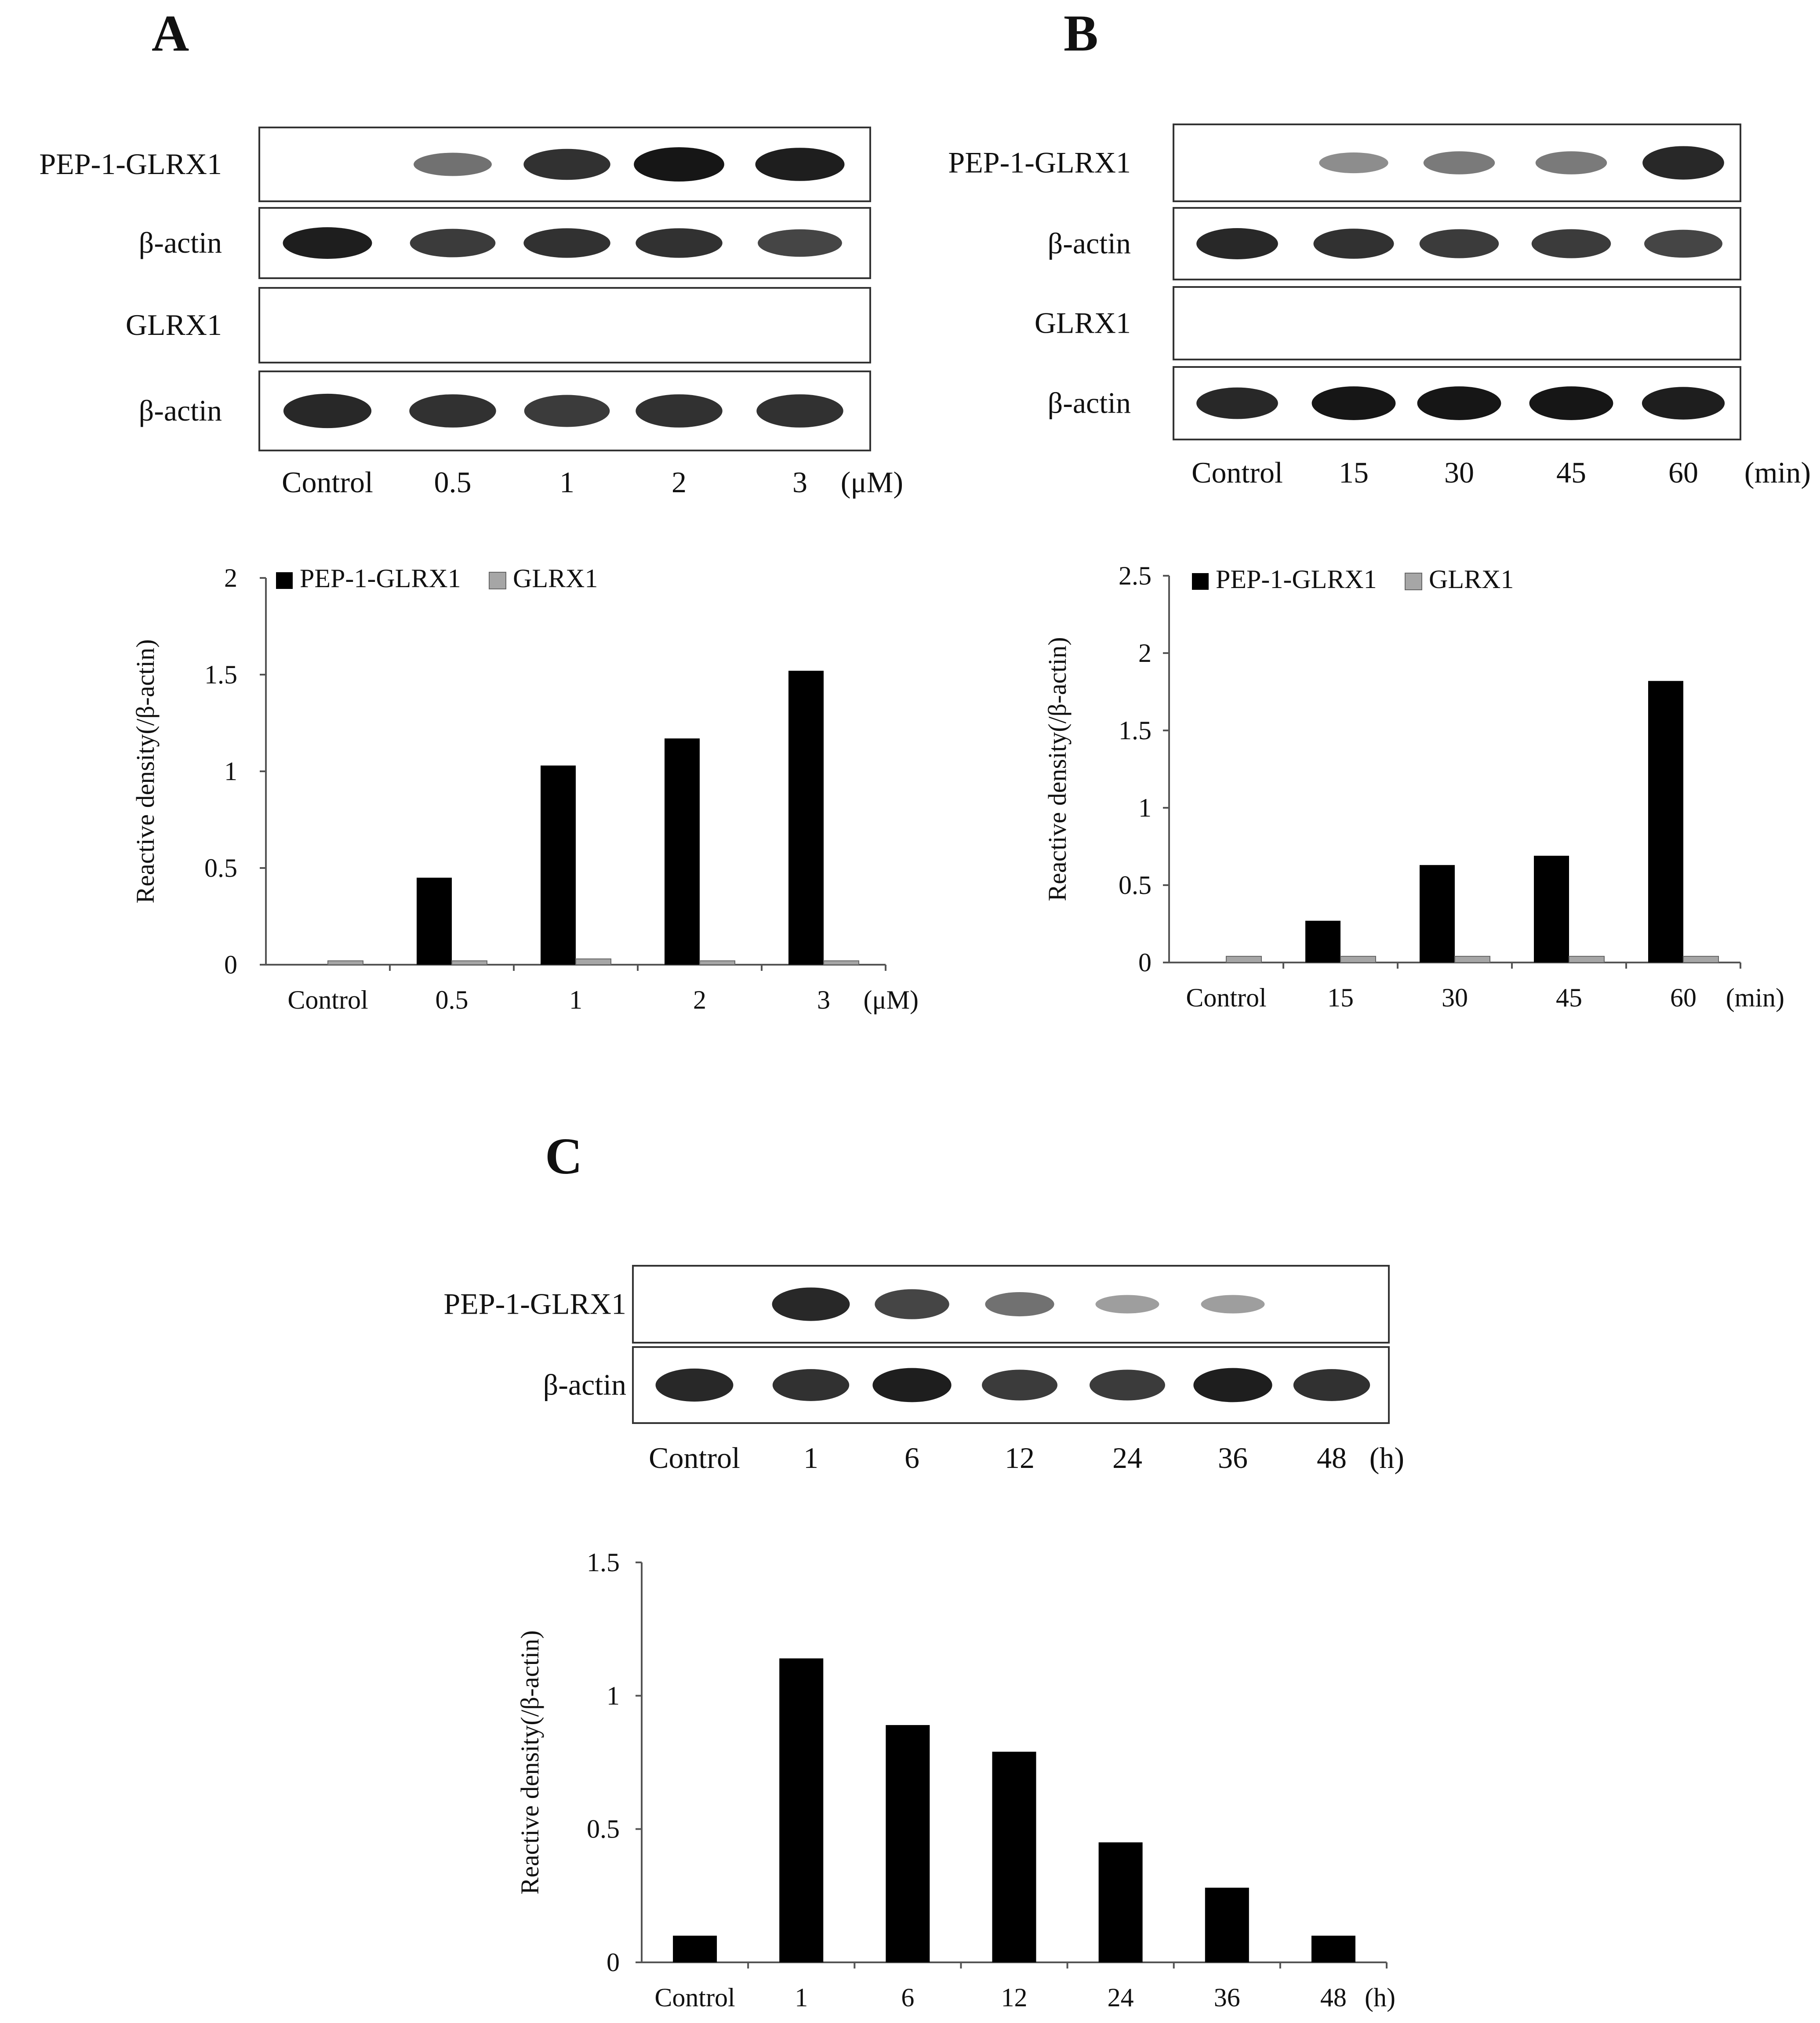 Image resolution: width=1820 pixels, height=2023 pixels. Describe the element at coordinates (679, 482) in the screenshot. I see `blot-lane-label: 2` at that location.